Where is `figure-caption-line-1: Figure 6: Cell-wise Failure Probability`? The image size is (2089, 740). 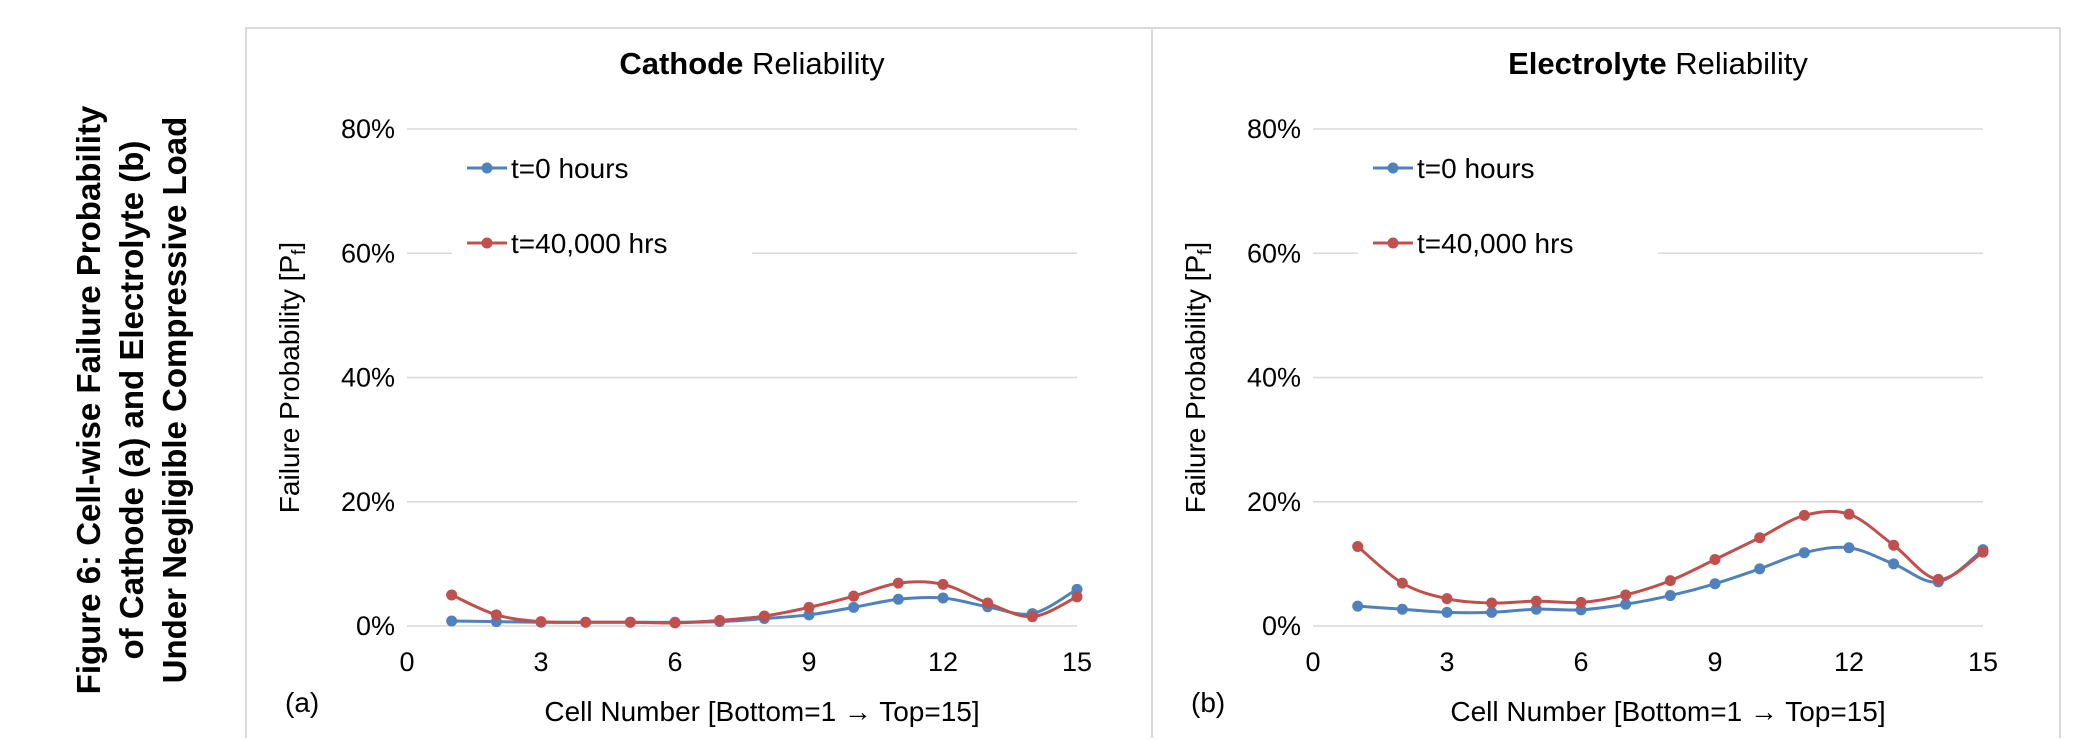 figure-caption-line-1: Figure 6: Cell-wise Failure Probability is located at coordinates (88, 399).